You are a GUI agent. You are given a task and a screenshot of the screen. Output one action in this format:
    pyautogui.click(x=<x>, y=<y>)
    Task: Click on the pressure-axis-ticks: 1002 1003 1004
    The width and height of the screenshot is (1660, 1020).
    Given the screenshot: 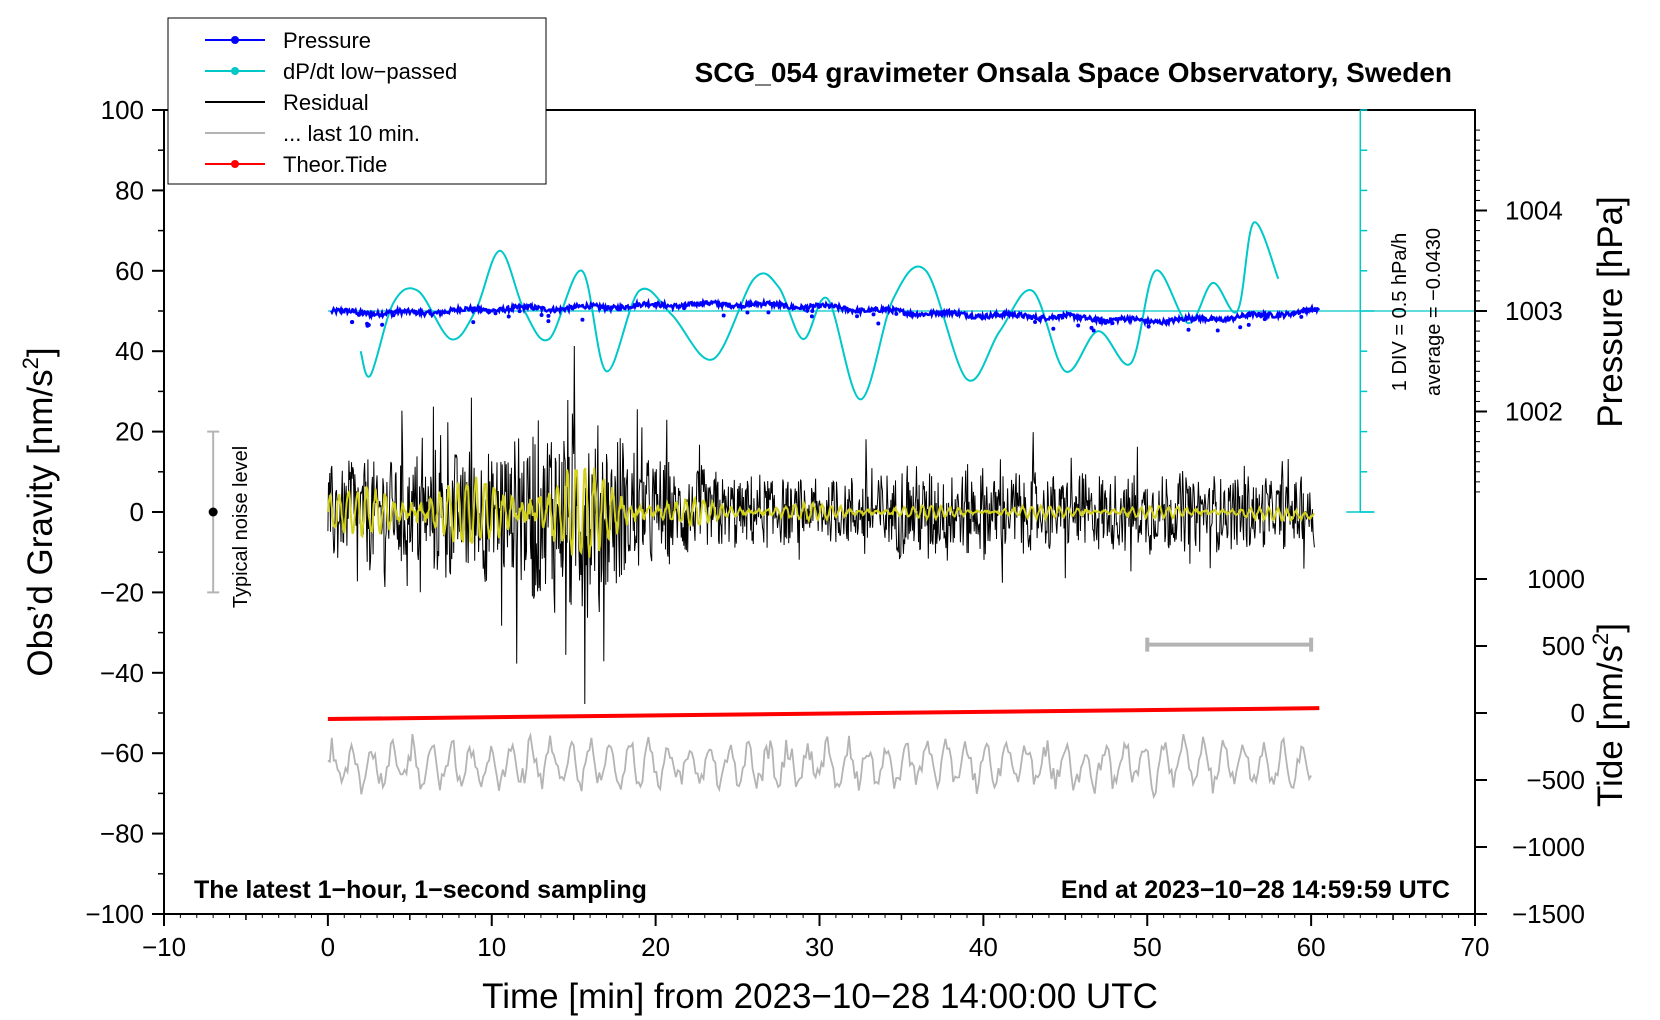 What is the action you would take?
    pyautogui.click(x=1519, y=311)
    